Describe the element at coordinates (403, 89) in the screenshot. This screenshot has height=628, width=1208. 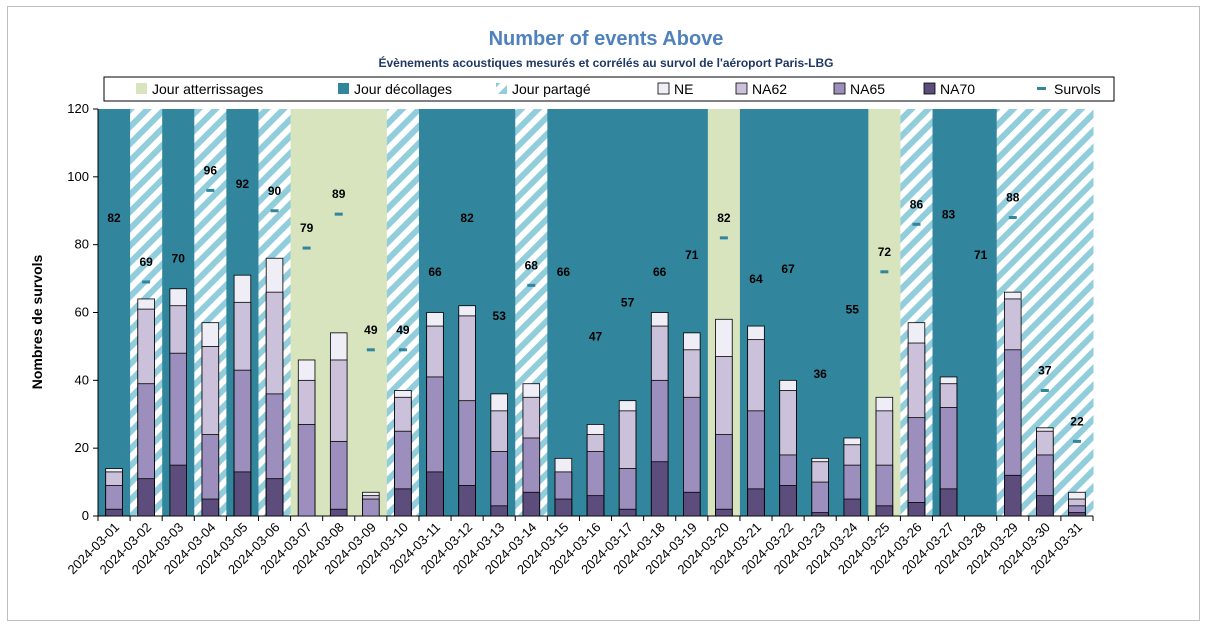
I see `legend-entry: Jour décollages` at that location.